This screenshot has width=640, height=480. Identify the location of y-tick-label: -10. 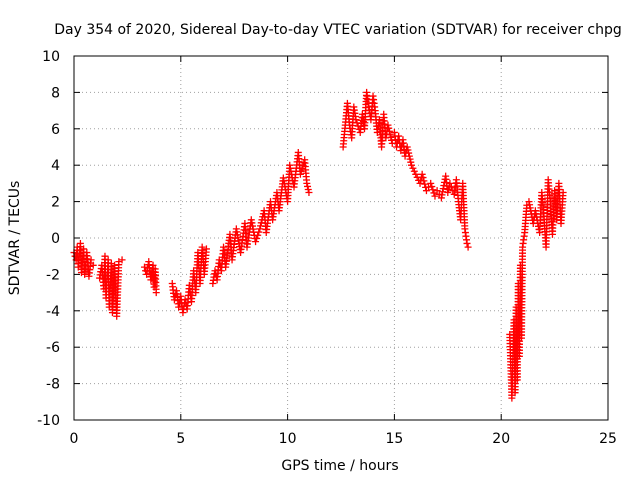
(48, 421).